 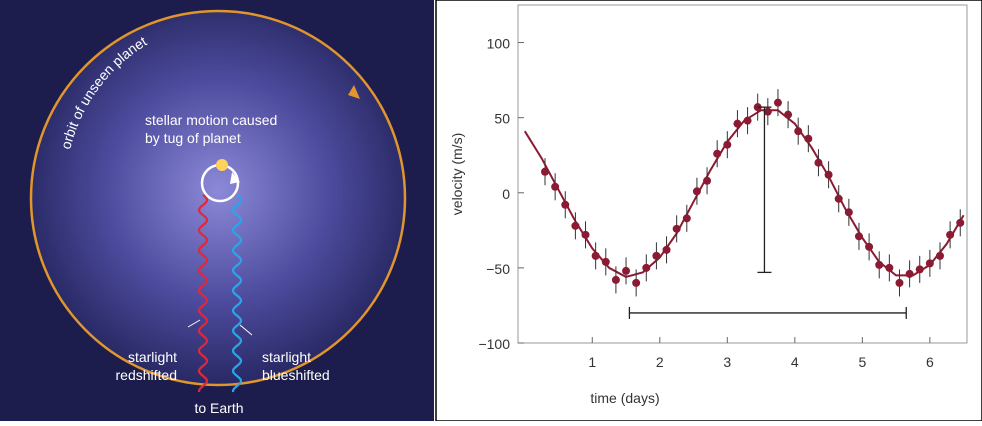 I want to click on x-tick-label: 5, so click(x=862, y=362).